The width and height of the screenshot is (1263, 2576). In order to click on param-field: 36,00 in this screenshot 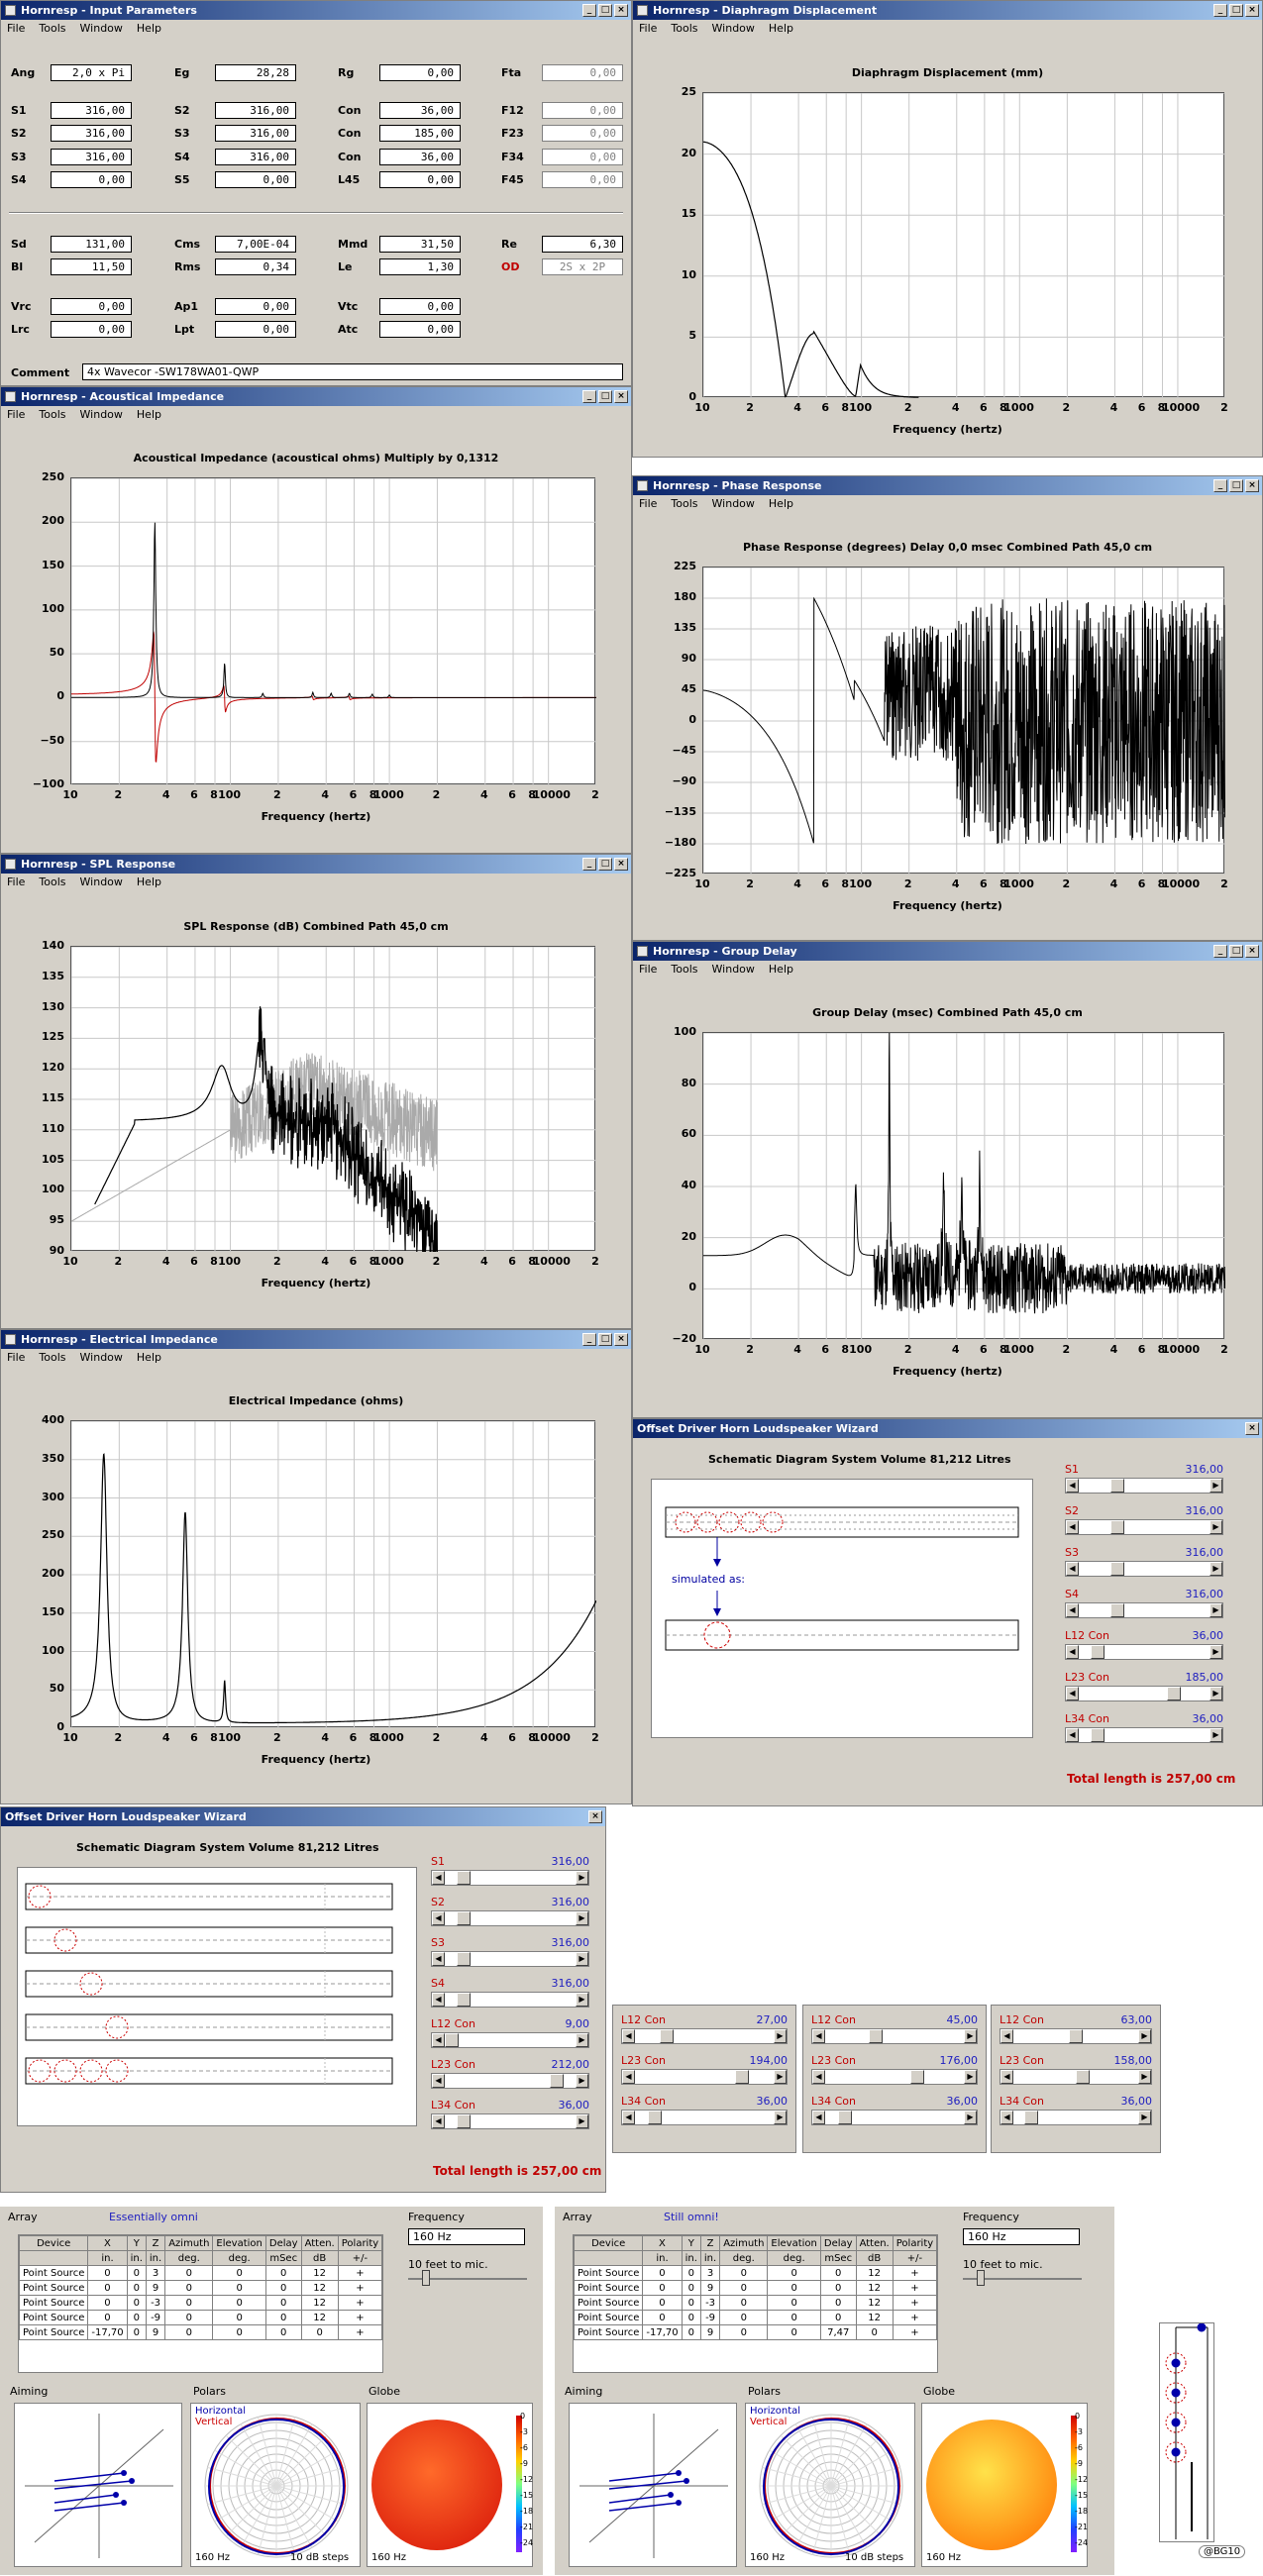, I will do `click(420, 110)`.